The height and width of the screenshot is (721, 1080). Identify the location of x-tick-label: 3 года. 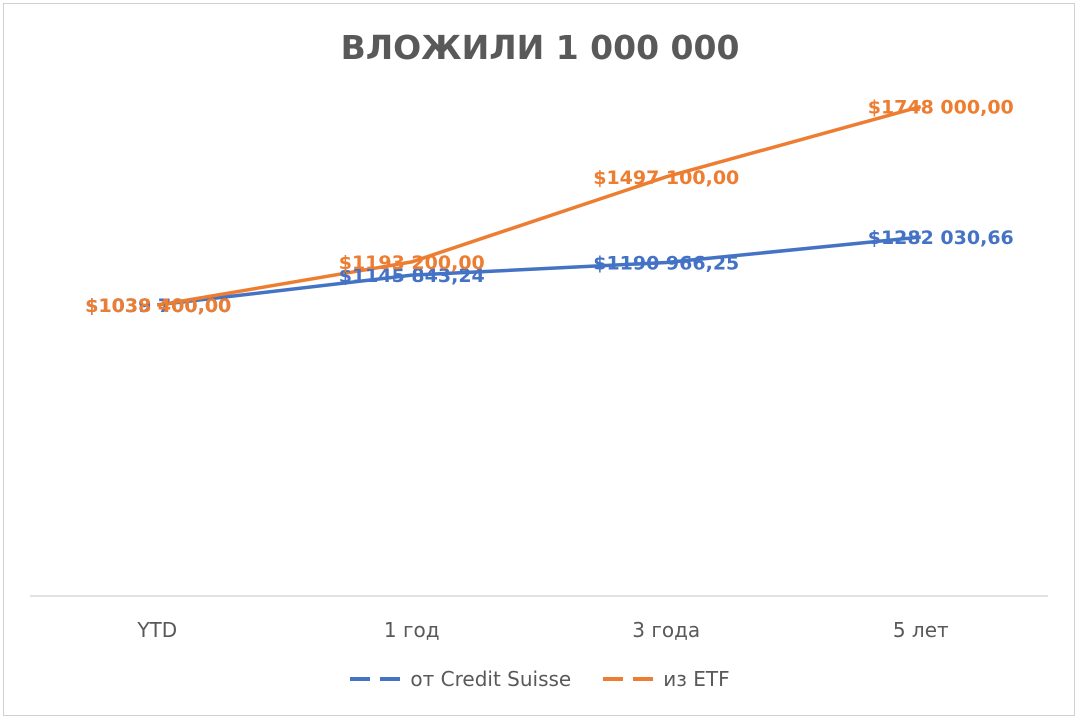
(666, 630).